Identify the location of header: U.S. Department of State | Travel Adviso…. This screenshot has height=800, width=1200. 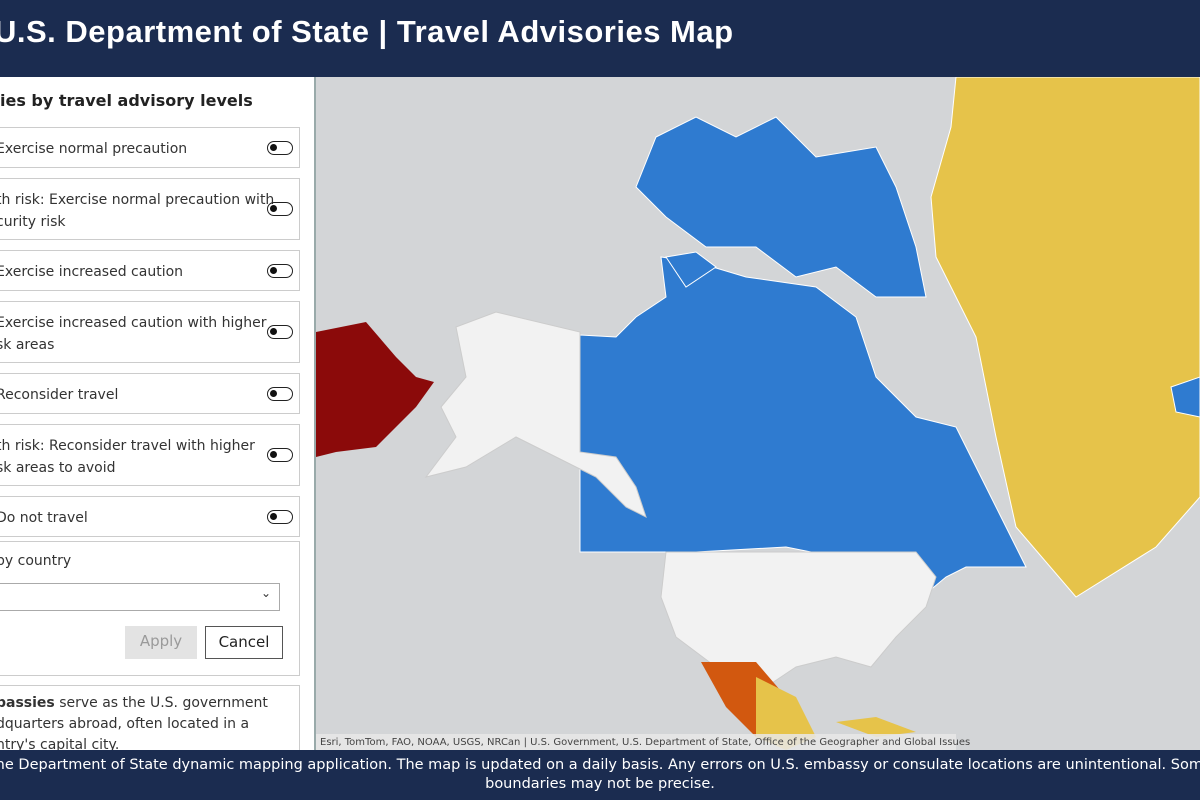
(600, 38).